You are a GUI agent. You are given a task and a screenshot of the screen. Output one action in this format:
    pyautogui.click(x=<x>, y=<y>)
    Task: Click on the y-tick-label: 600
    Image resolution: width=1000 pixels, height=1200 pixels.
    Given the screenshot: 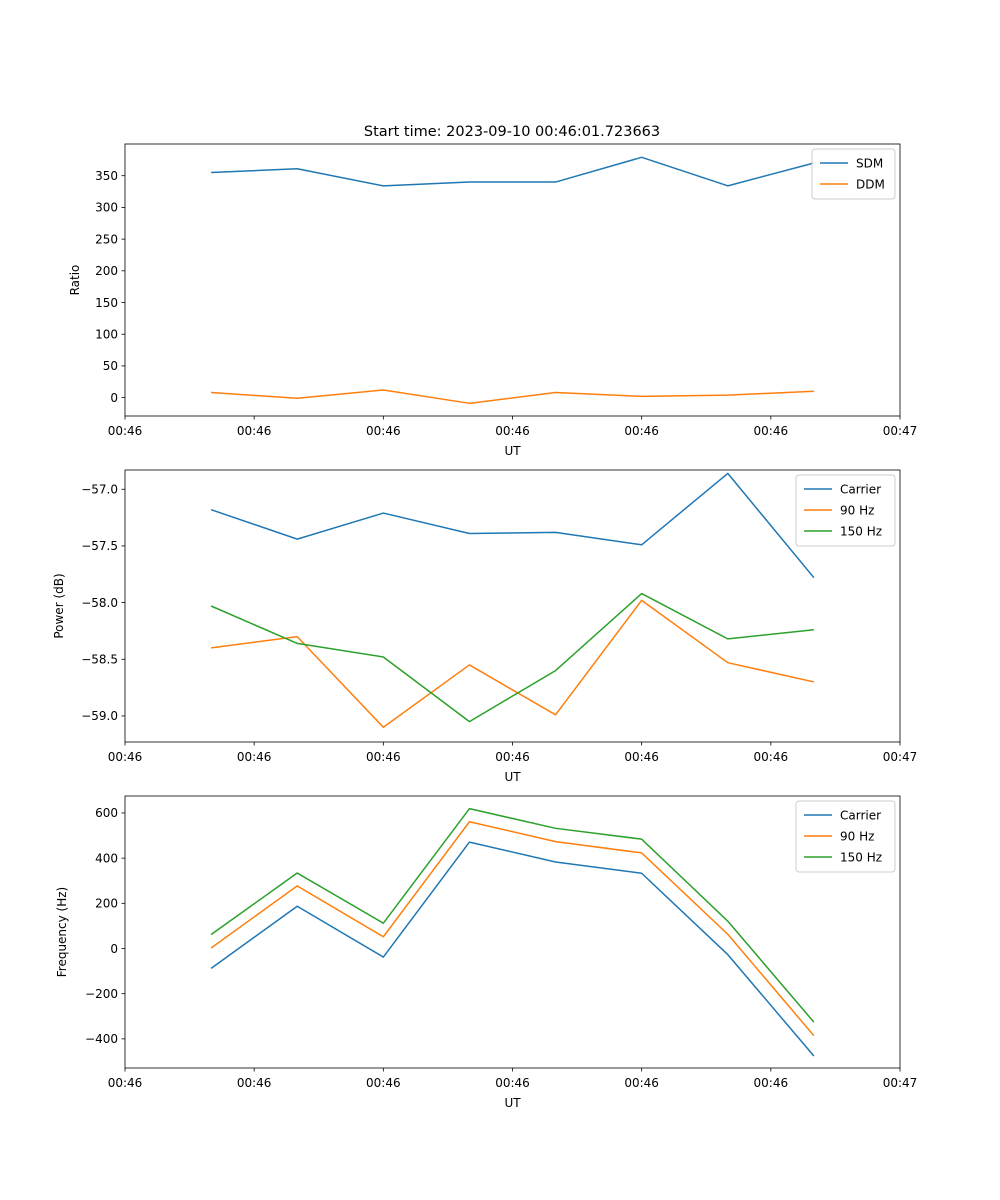 What is the action you would take?
    pyautogui.click(x=106, y=813)
    